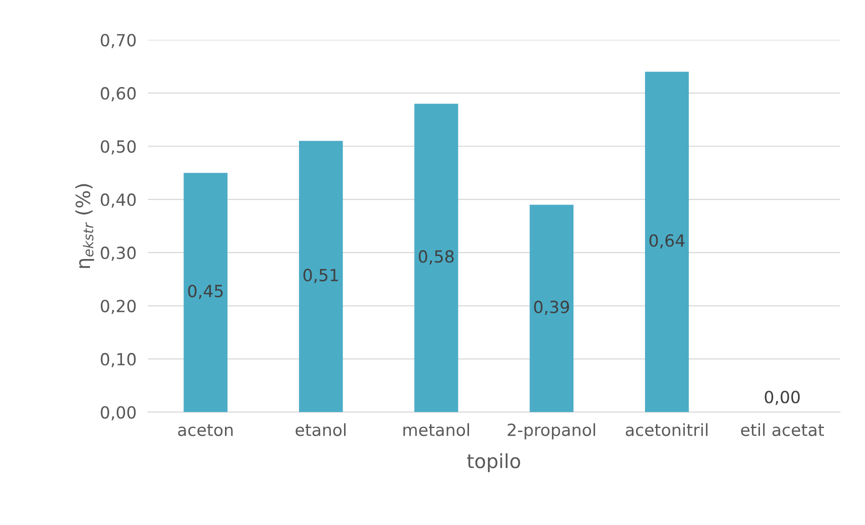  Describe the element at coordinates (493, 462) in the screenshot. I see `x-axis-title: topilo` at that location.